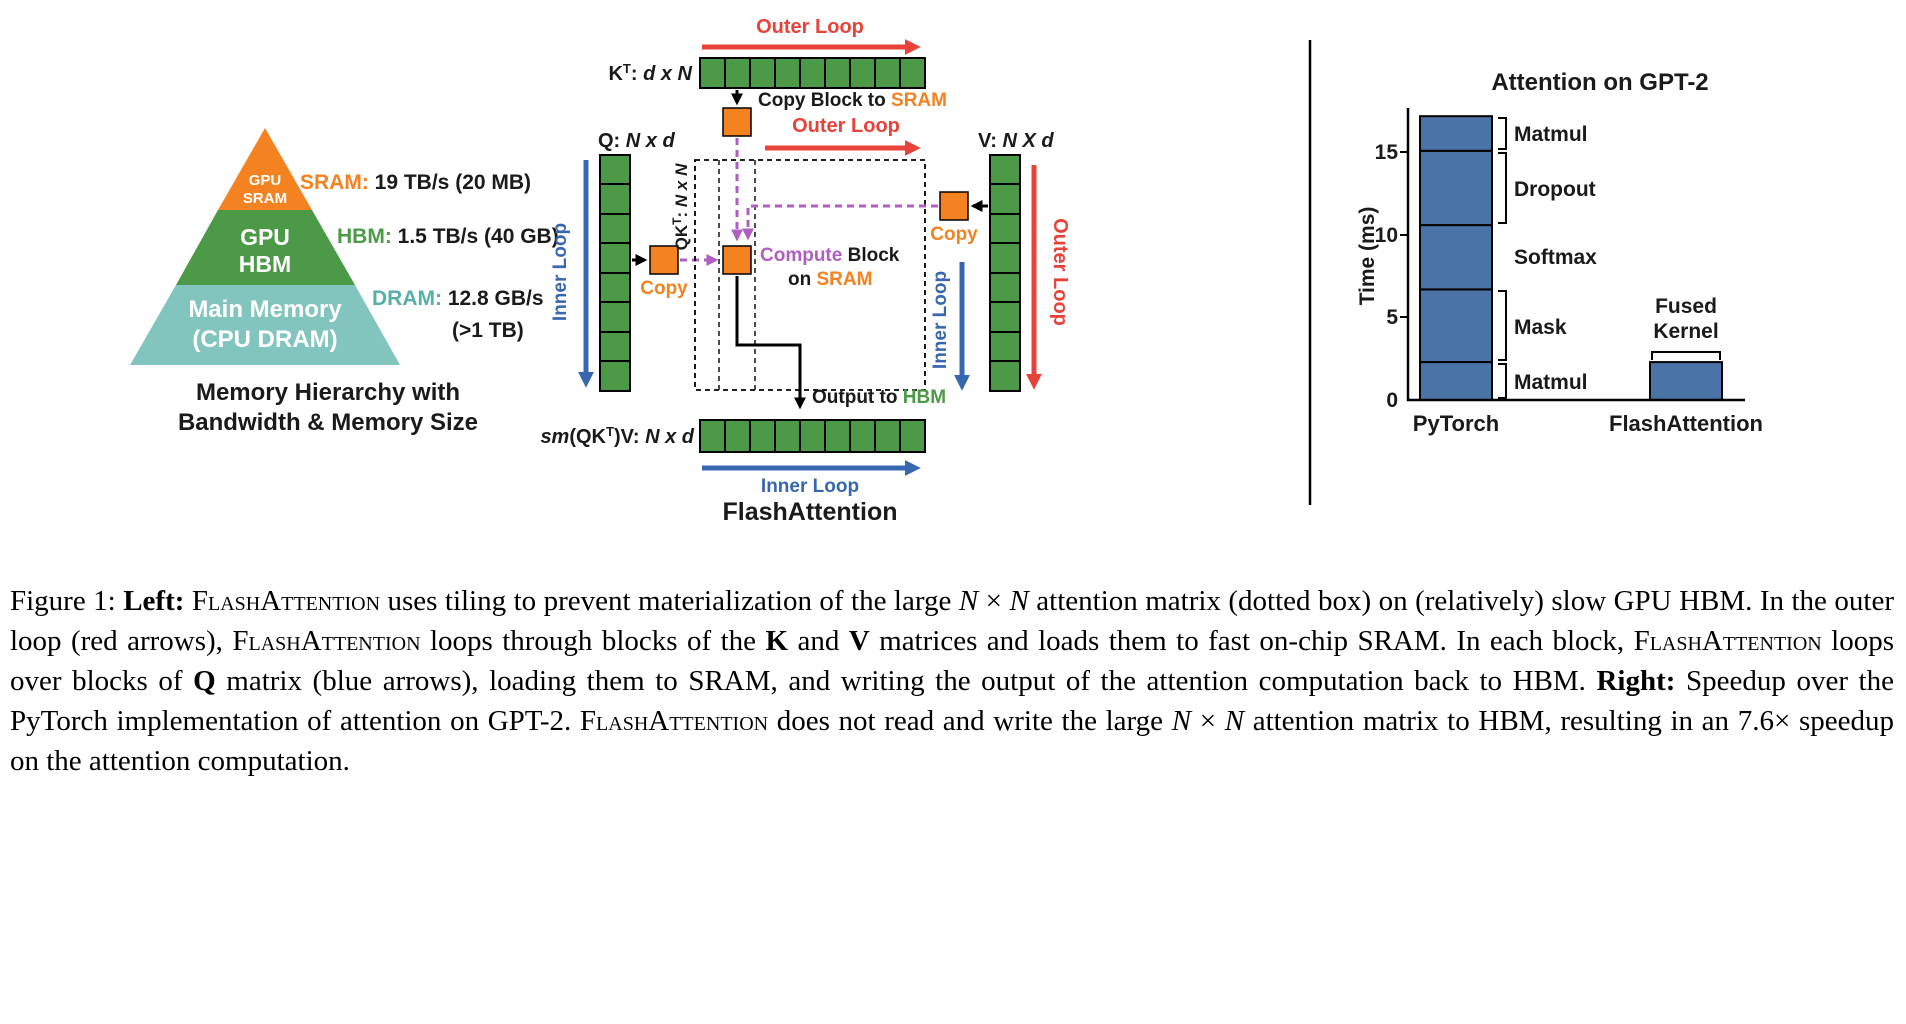 The width and height of the screenshot is (1906, 1024). I want to click on kt-matrix-label: KT: d x N, so click(650, 73).